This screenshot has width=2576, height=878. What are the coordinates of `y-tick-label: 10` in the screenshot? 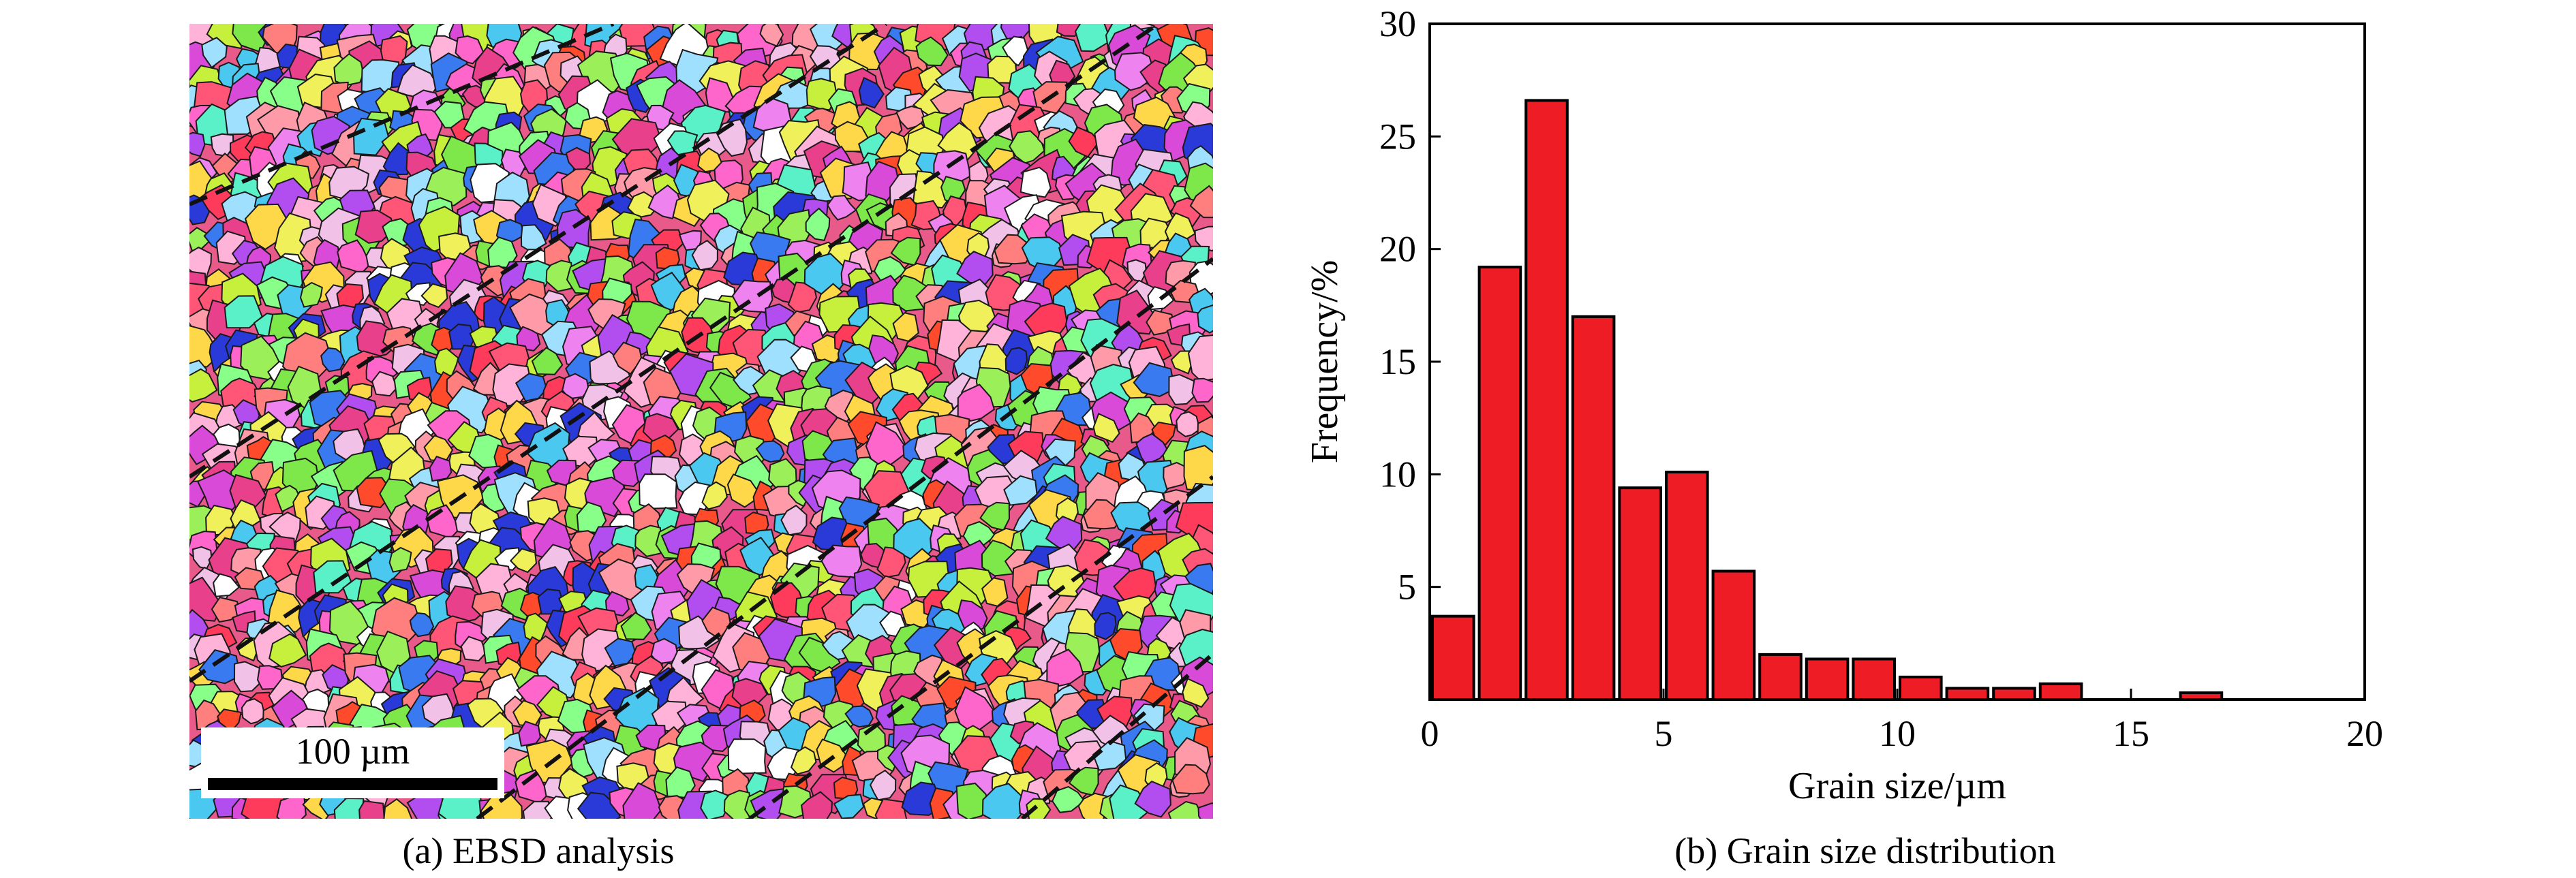 It's located at (1397, 475).